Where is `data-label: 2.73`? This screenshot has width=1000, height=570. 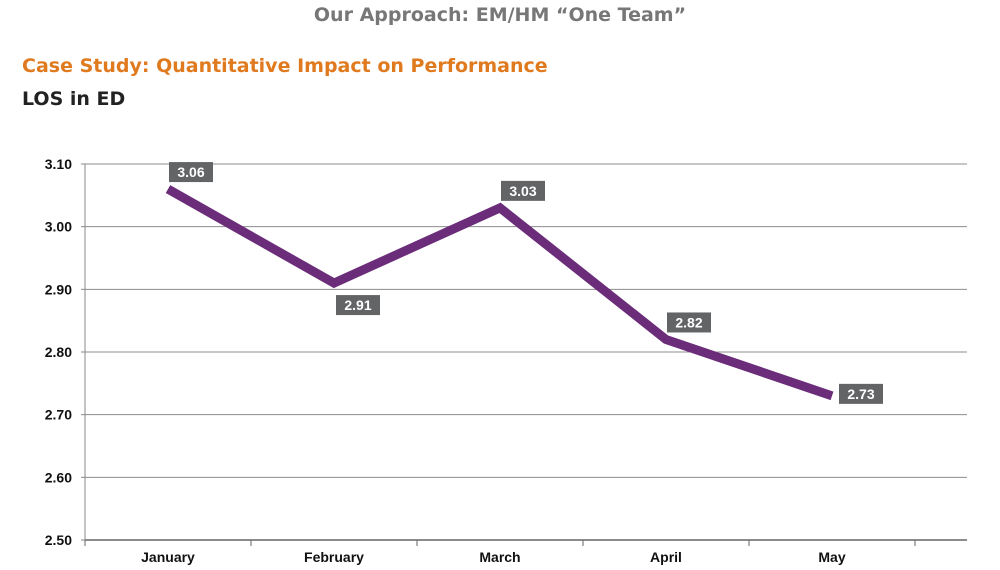
data-label: 2.73 is located at coordinates (860, 394).